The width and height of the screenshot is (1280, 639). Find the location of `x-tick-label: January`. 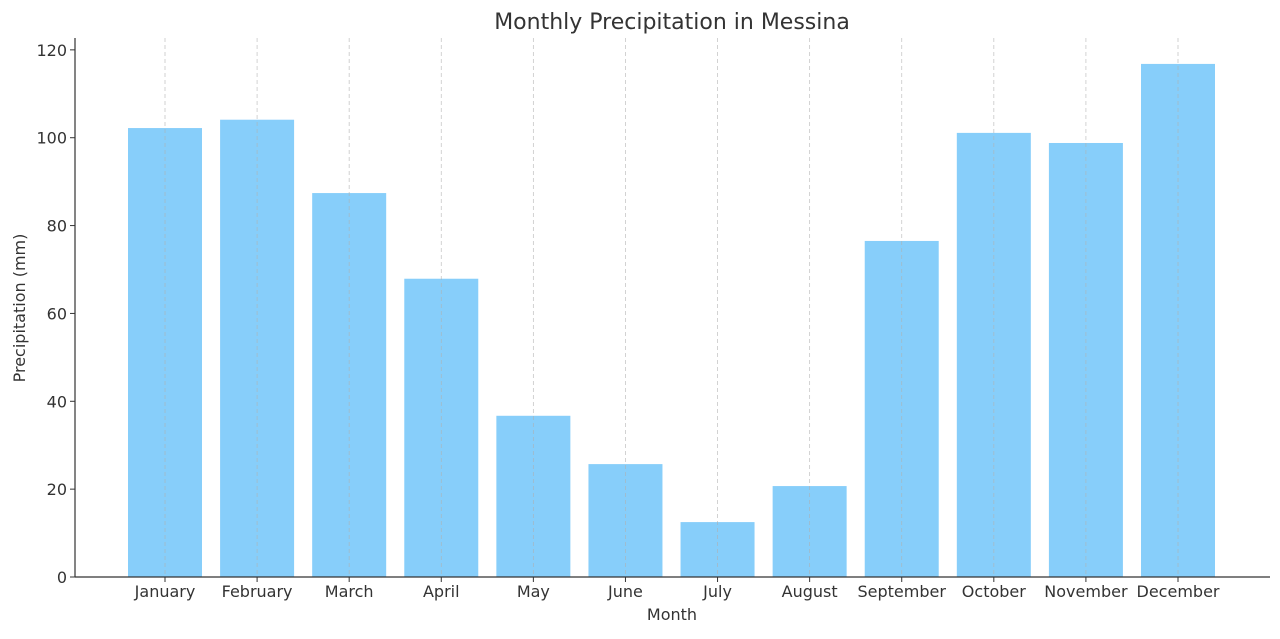

x-tick-label: January is located at coordinates (165, 591).